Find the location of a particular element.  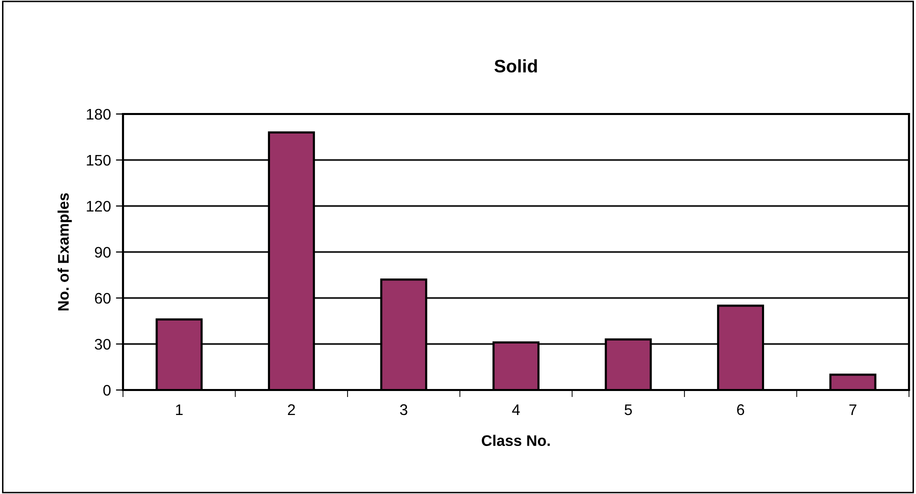

chart-title: Solid is located at coordinates (515, 66).